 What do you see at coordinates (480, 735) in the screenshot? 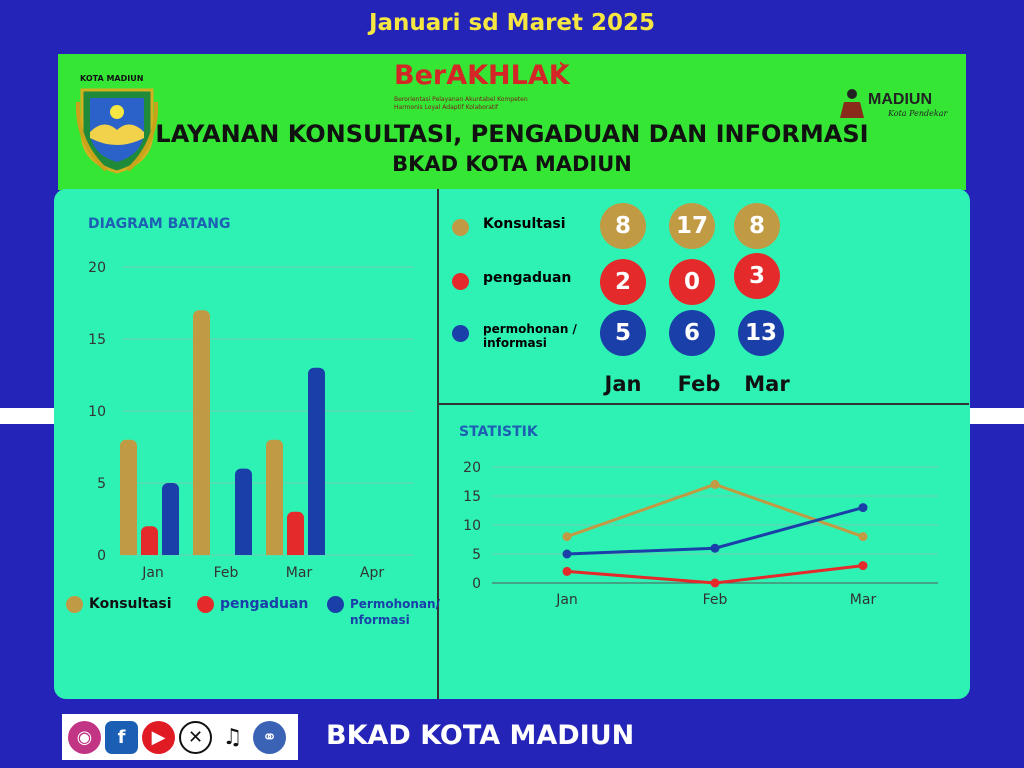
I see `footer-name: BKAD KOTA MADIUN` at bounding box center [480, 735].